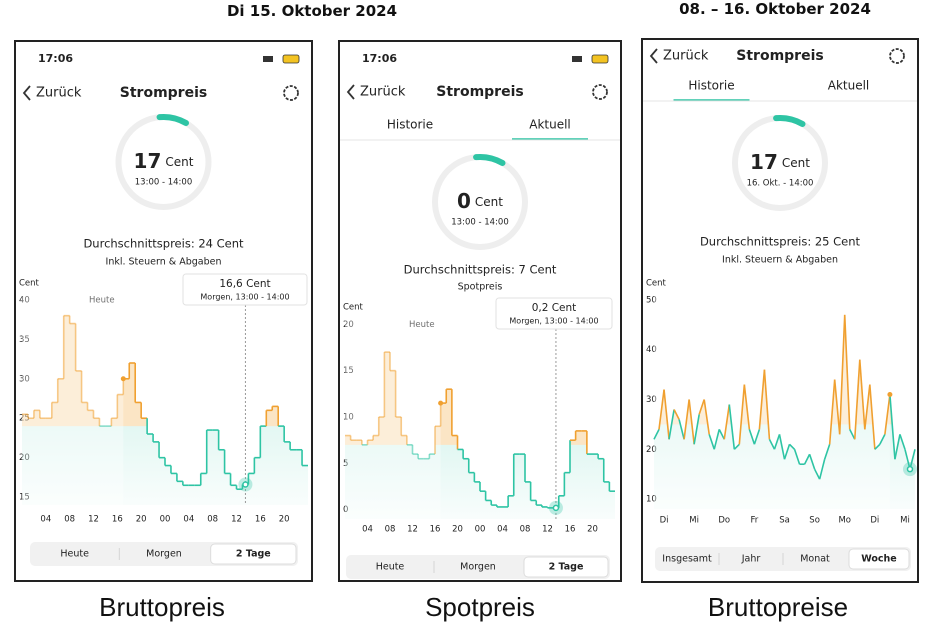 The image size is (934, 637). What do you see at coordinates (422, 325) in the screenshot?
I see `day-label: Heute` at bounding box center [422, 325].